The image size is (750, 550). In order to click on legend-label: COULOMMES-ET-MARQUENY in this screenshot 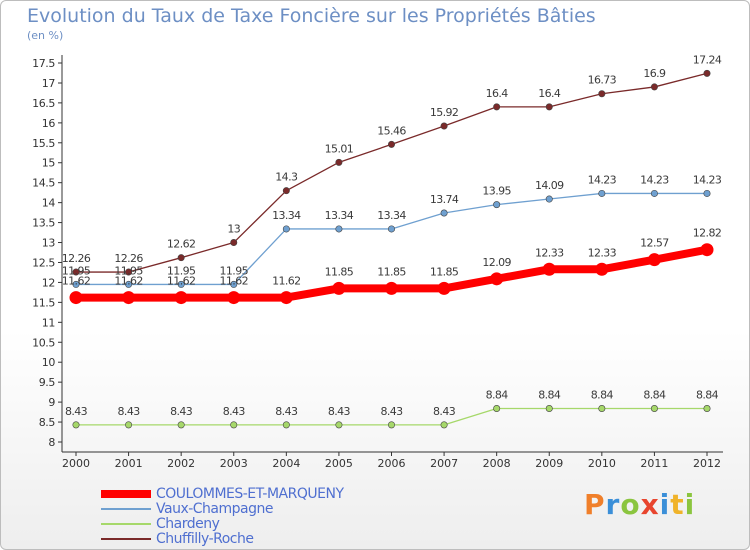, I will do `click(250, 494)`.